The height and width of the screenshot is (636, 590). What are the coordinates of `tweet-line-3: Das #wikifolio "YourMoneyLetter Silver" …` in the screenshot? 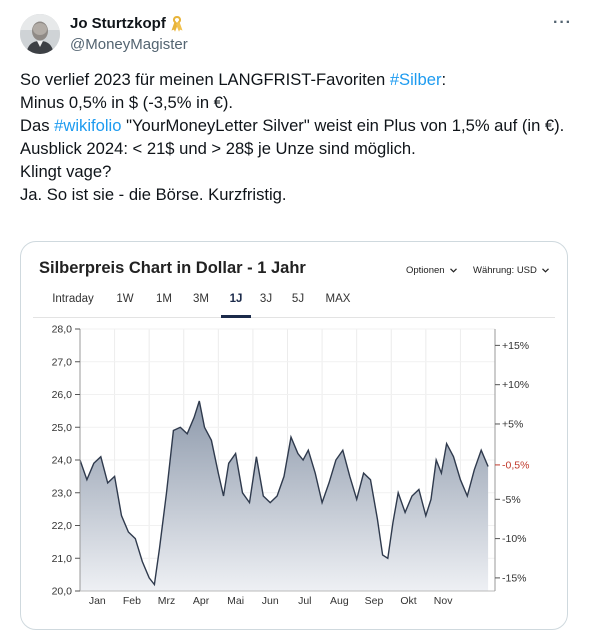 It's located at (295, 125).